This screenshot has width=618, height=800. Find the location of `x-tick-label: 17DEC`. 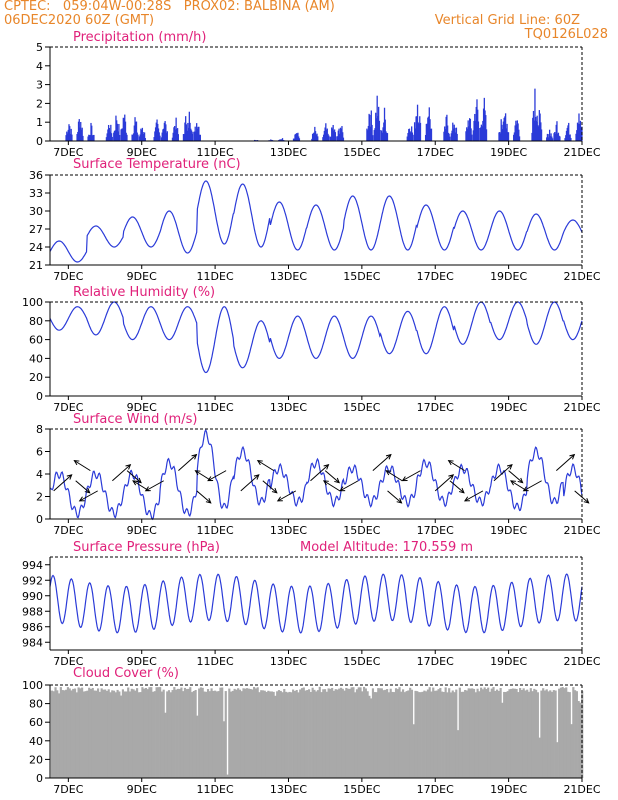

x-tick-label: 17DEC is located at coordinates (435, 789).